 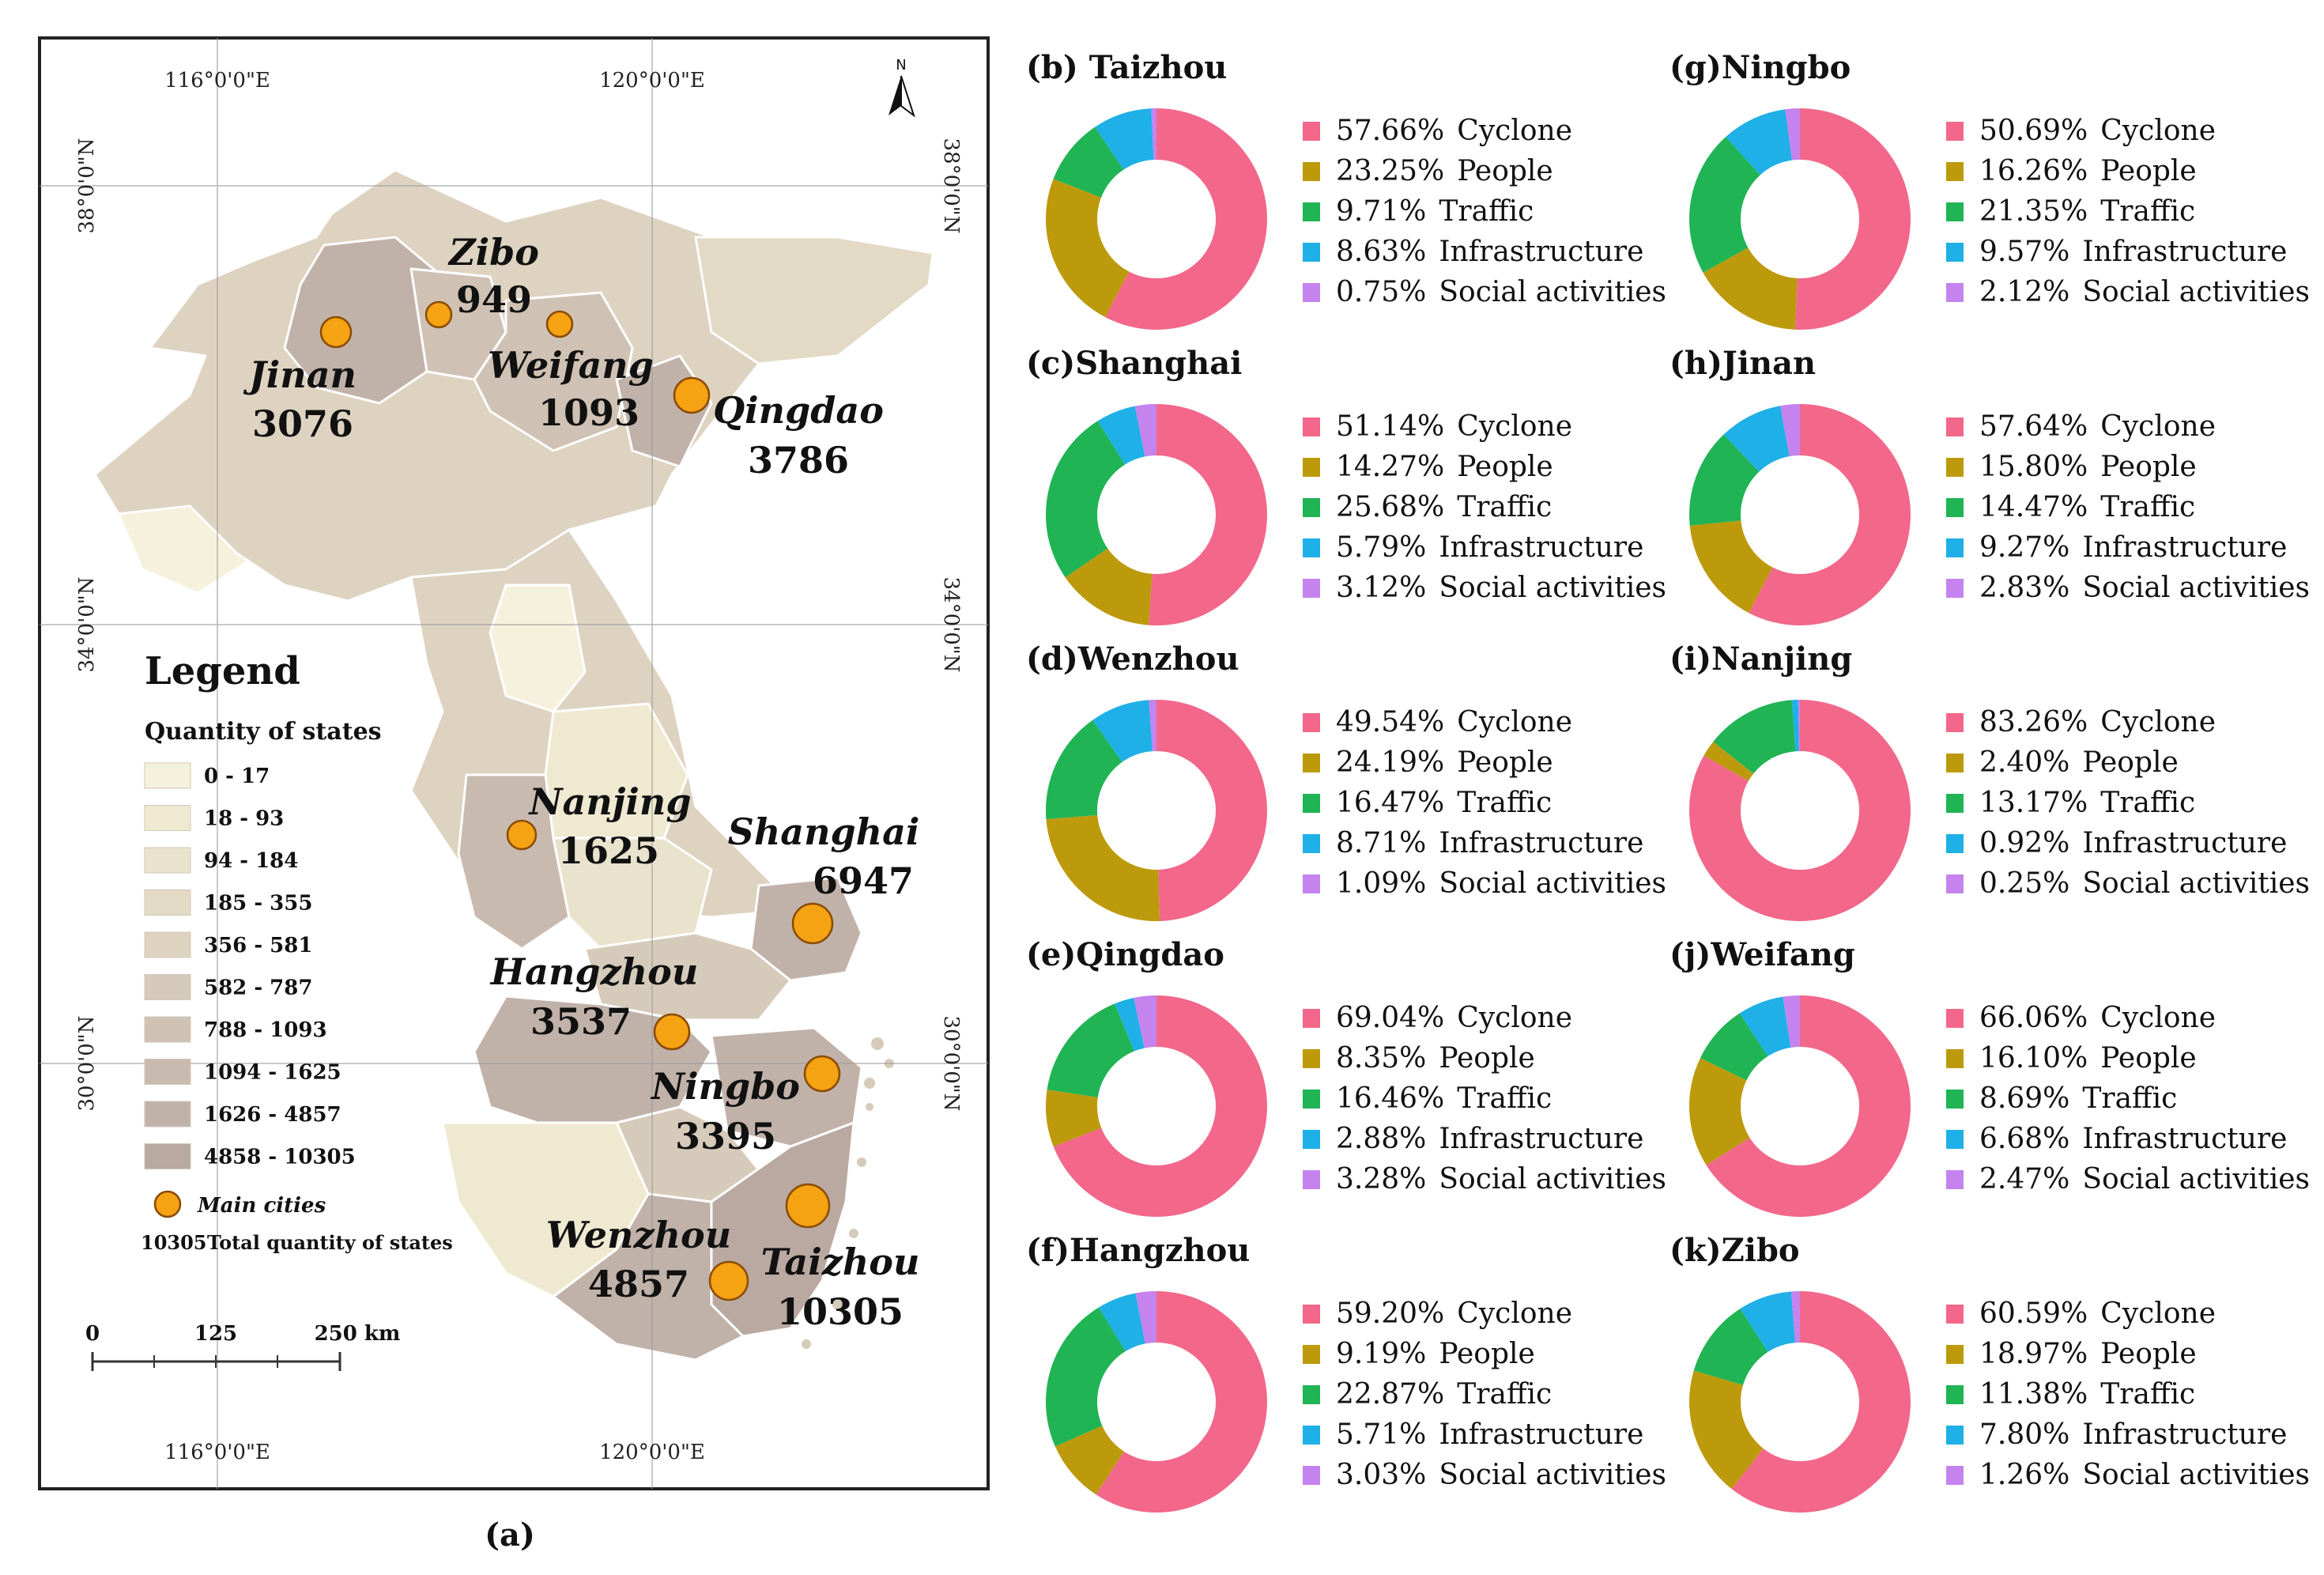 I want to click on panel-title: (g)Ningbo, so click(x=1760, y=67).